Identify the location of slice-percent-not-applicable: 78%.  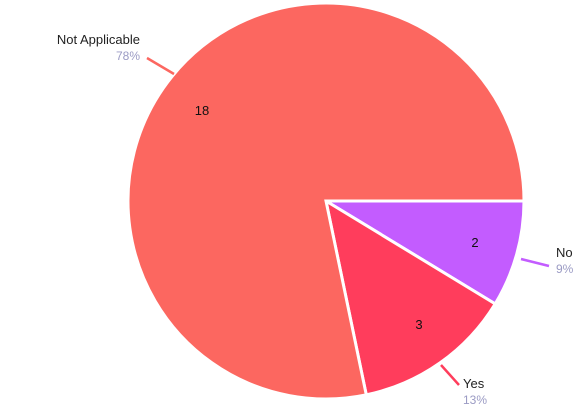
(128, 56).